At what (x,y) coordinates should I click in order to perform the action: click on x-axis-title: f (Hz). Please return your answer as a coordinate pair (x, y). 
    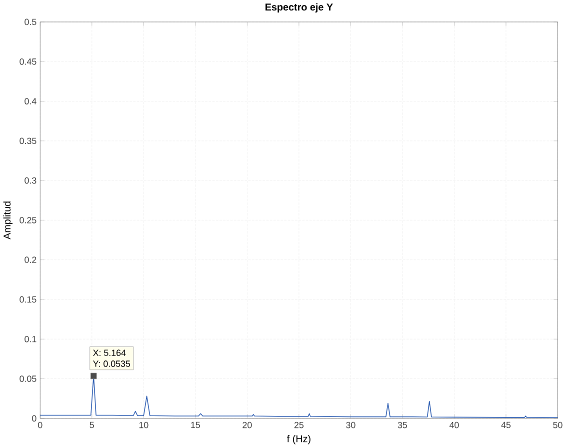
    Looking at the image, I should click on (298, 439).